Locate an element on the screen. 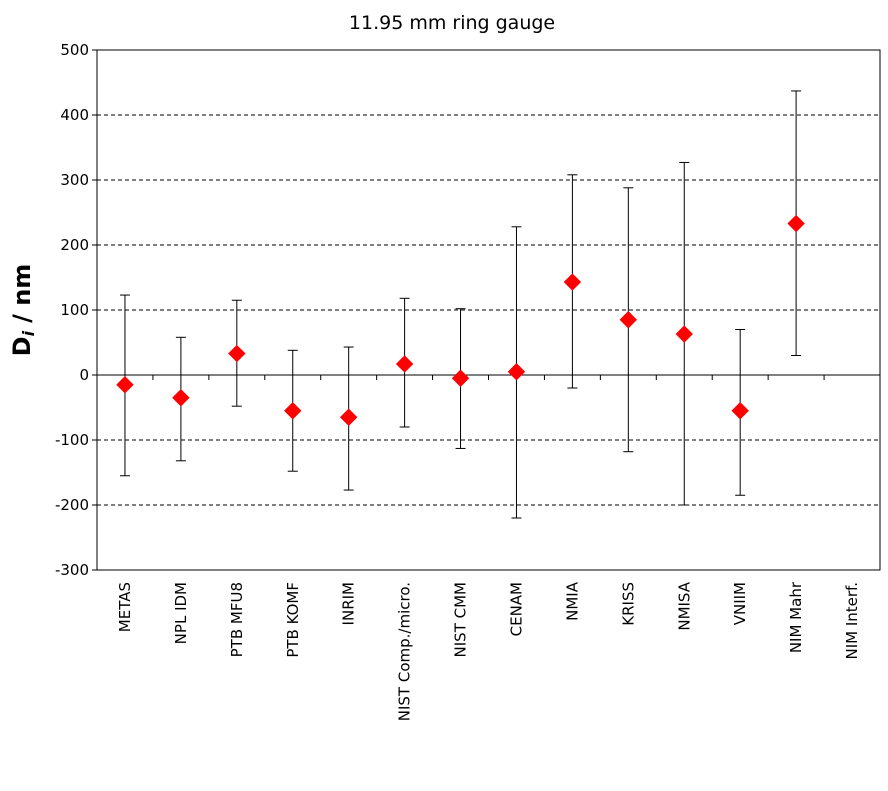  x-tick-label: NPL IDM is located at coordinates (181, 613).